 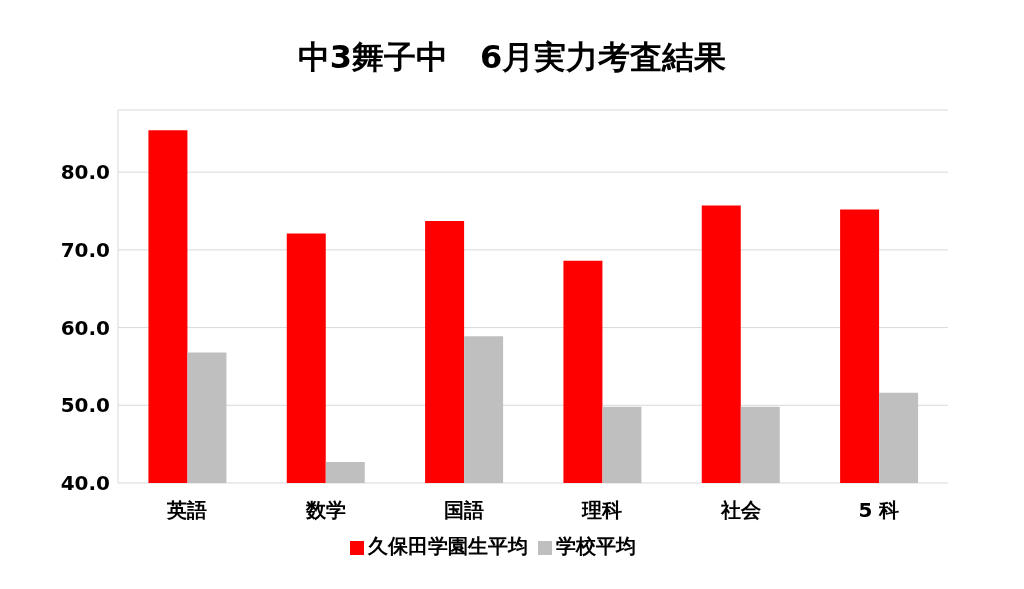 I want to click on x-tick-label: 社会, so click(x=740, y=510).